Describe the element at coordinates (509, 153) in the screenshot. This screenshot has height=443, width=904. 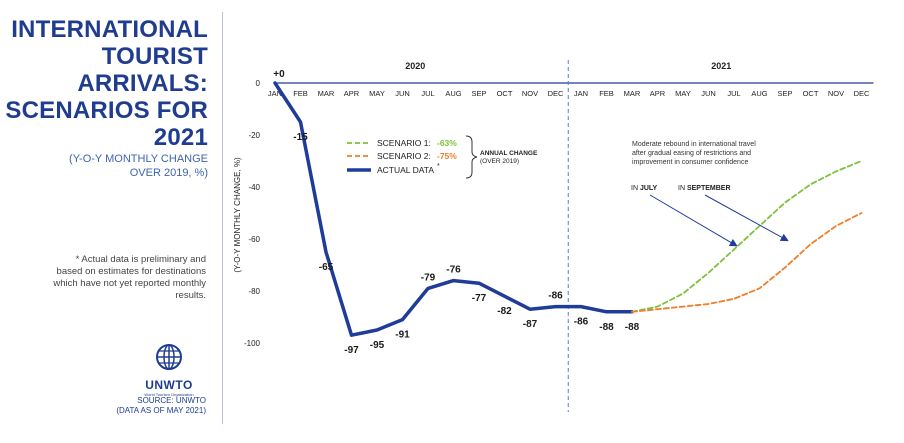
I see `annual-change-label: ANNUAL CHANGE` at that location.